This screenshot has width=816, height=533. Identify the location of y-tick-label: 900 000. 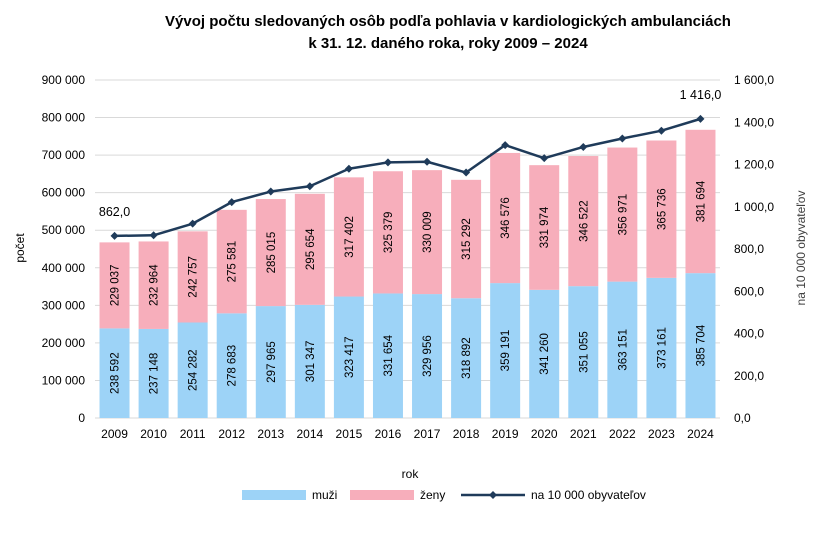
(64, 80).